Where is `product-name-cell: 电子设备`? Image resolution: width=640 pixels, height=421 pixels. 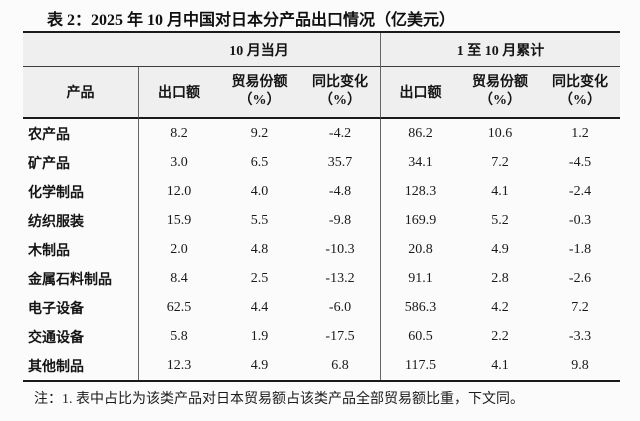
product-name-cell: 电子设备 is located at coordinates (56, 309).